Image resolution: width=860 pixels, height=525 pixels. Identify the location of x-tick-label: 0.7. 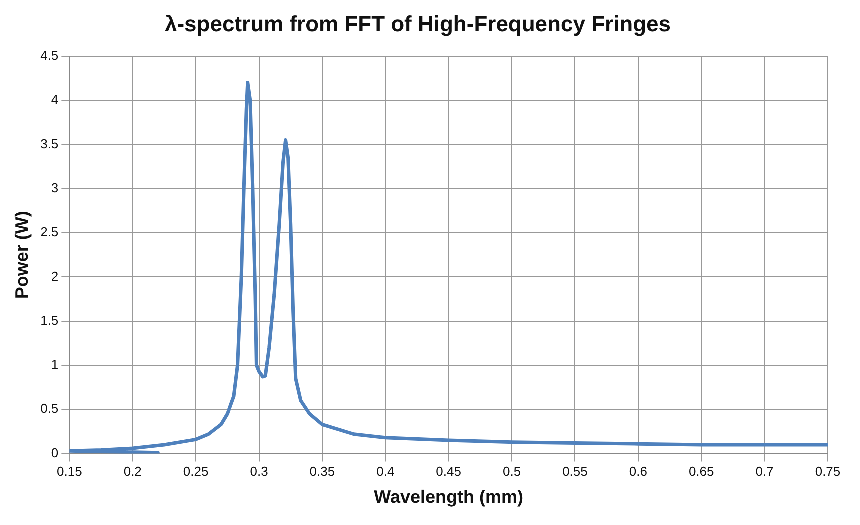
(765, 472).